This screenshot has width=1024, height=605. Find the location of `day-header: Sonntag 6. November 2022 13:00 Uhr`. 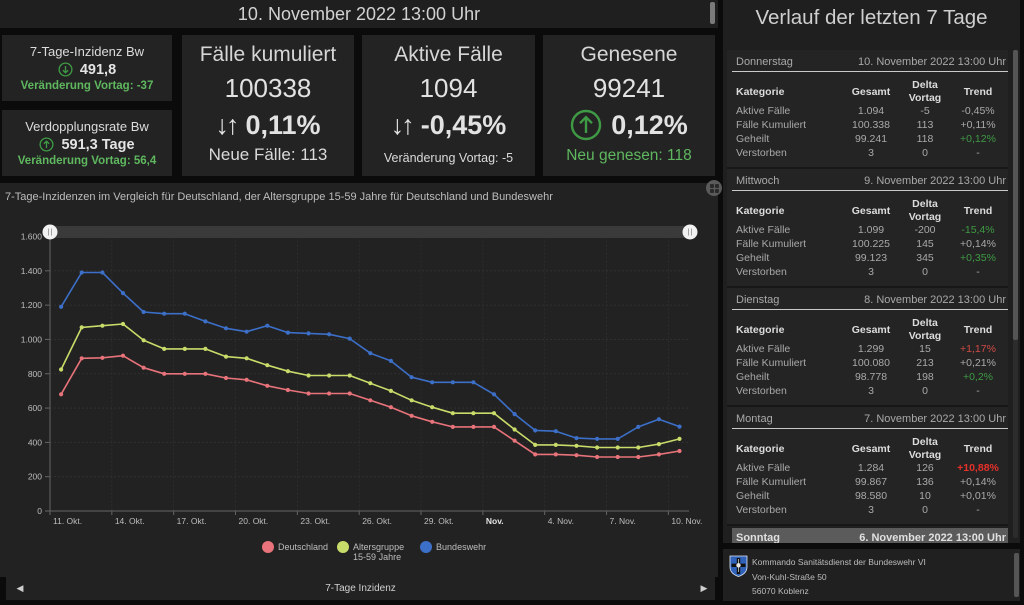

day-header: Sonntag 6. November 2022 13:00 Uhr is located at coordinates (870, 535).